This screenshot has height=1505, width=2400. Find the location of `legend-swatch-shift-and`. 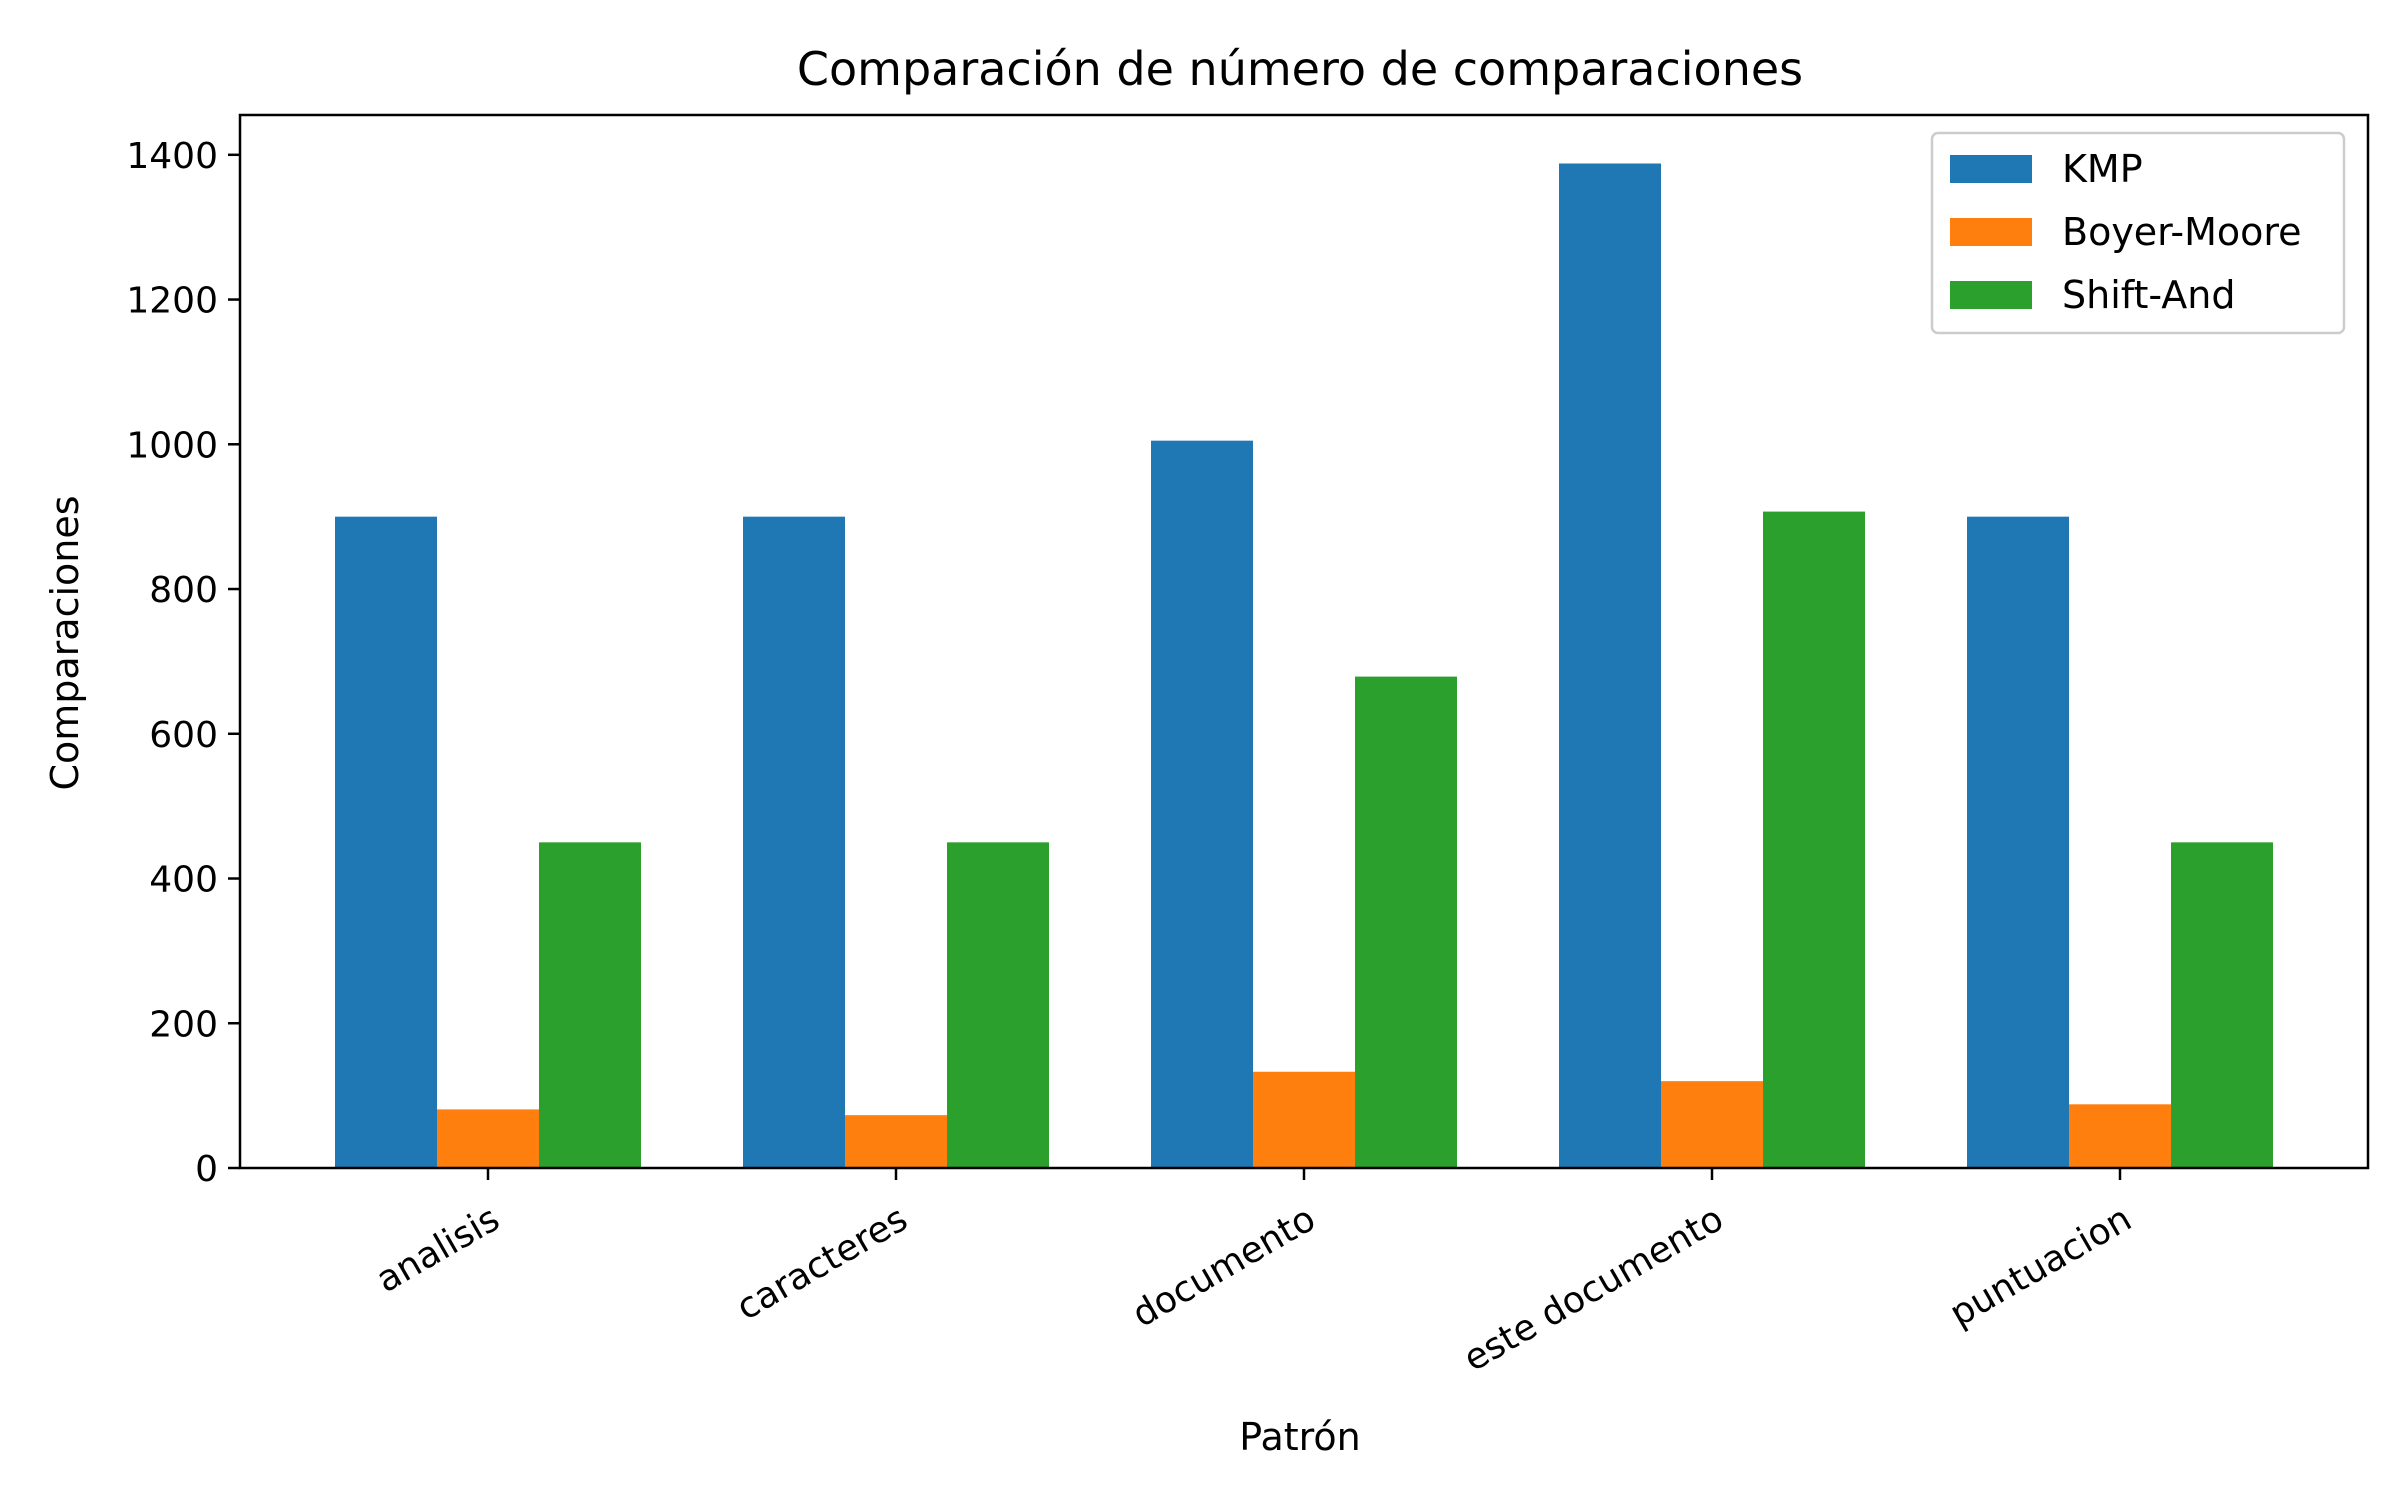

legend-swatch-shift-and is located at coordinates (1991, 295).